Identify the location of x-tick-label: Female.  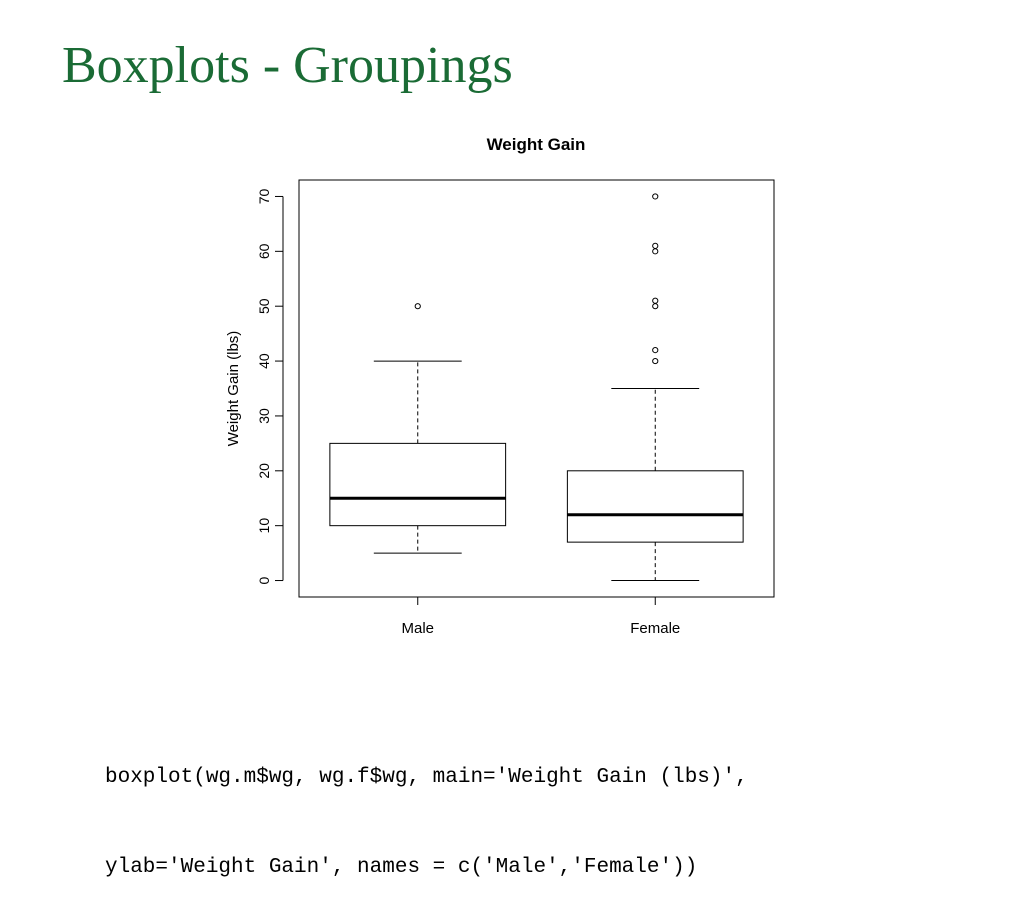
(655, 628).